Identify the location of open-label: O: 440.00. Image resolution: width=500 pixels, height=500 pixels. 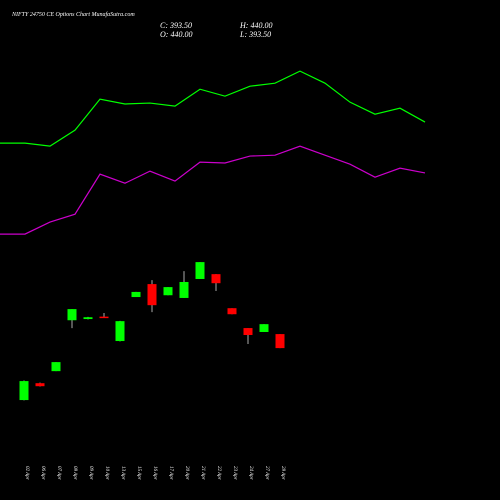
(176, 34).